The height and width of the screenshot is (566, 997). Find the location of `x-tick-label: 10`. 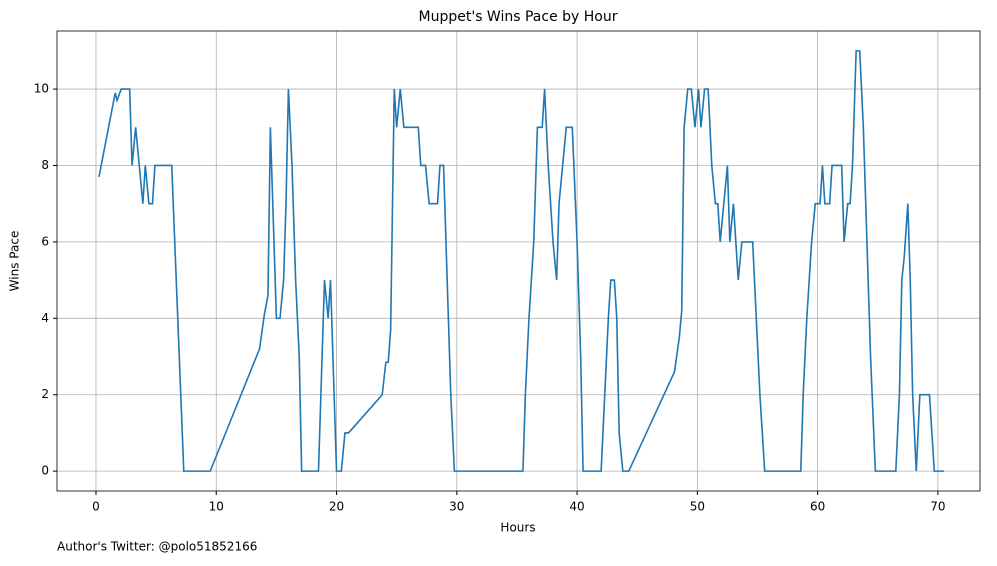

x-tick-label: 10 is located at coordinates (216, 507).